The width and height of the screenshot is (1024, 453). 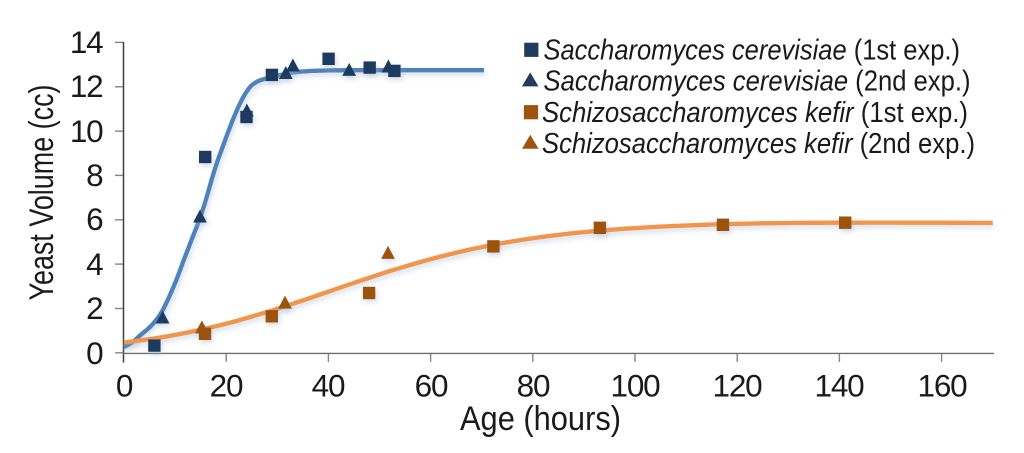 I want to click on svg-text:Schizosaccharomyces kefir (2nd: Schizosaccharomyces kefir (2nd exp.), so click(x=758, y=144).